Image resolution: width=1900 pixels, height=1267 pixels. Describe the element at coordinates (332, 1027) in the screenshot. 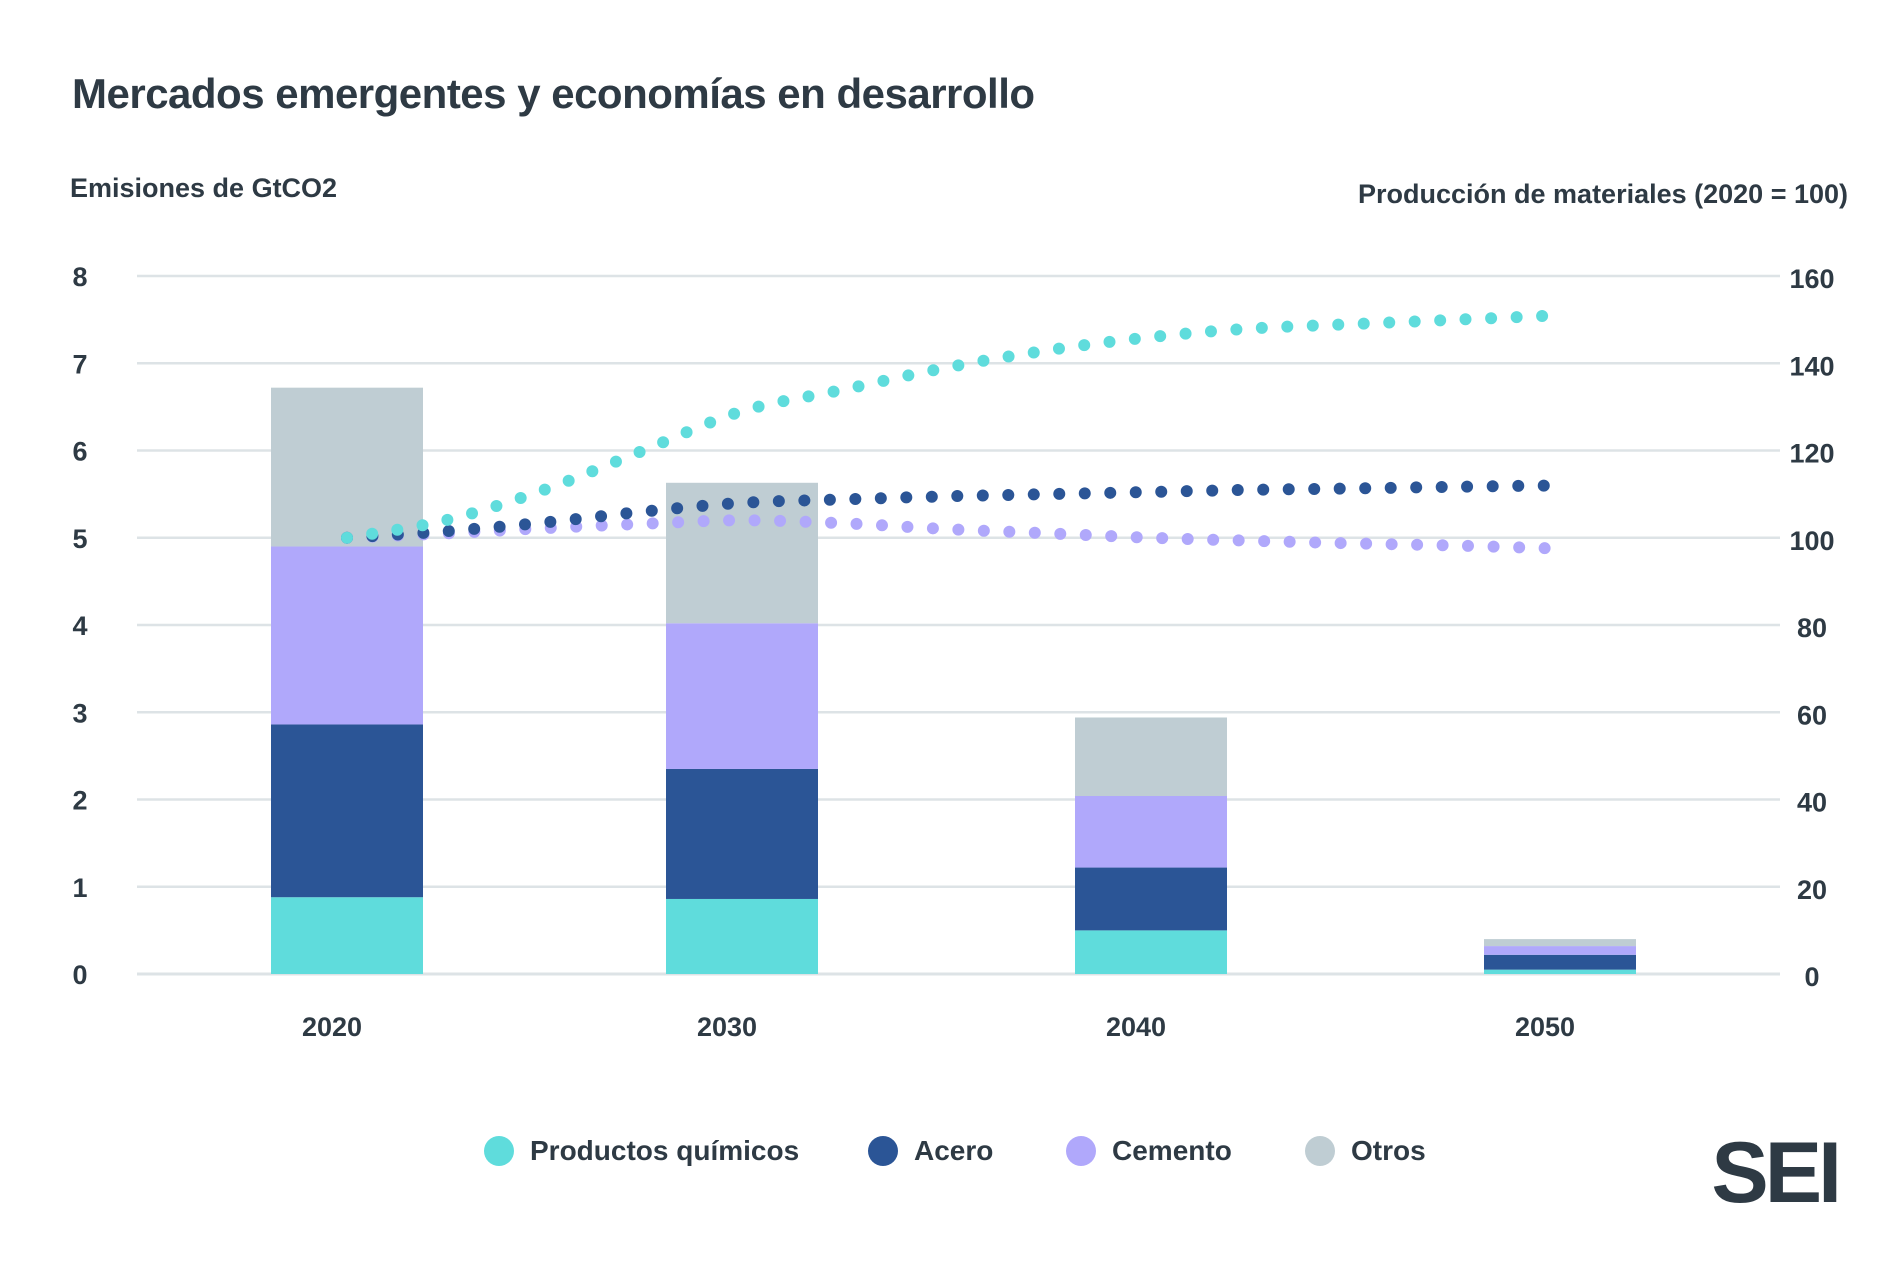

I see `x-tick-label: 2020` at that location.